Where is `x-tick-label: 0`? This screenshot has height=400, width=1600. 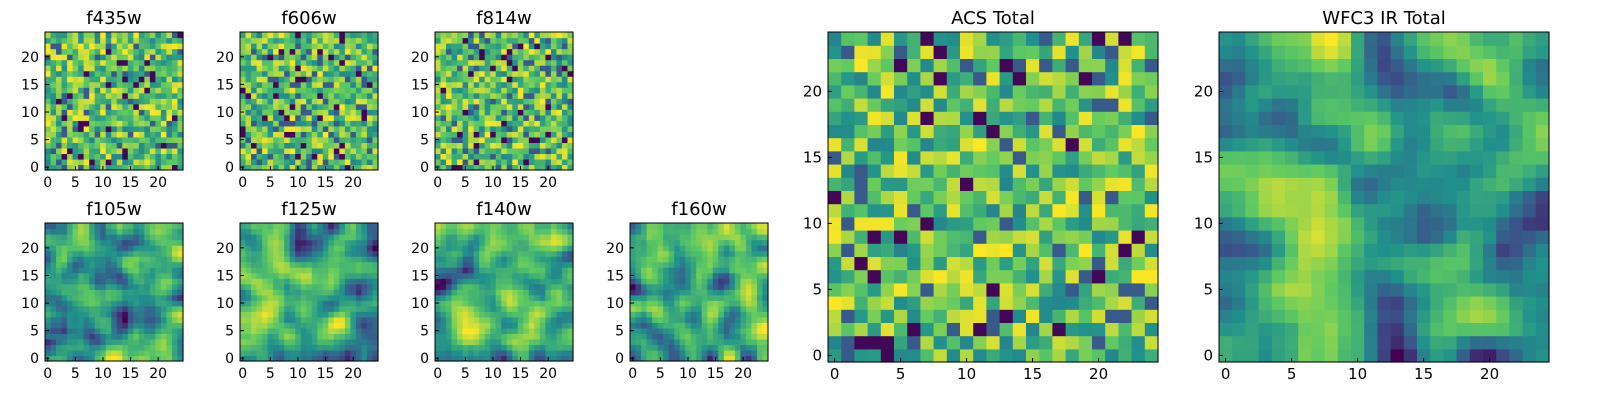
x-tick-label: 0 is located at coordinates (437, 374).